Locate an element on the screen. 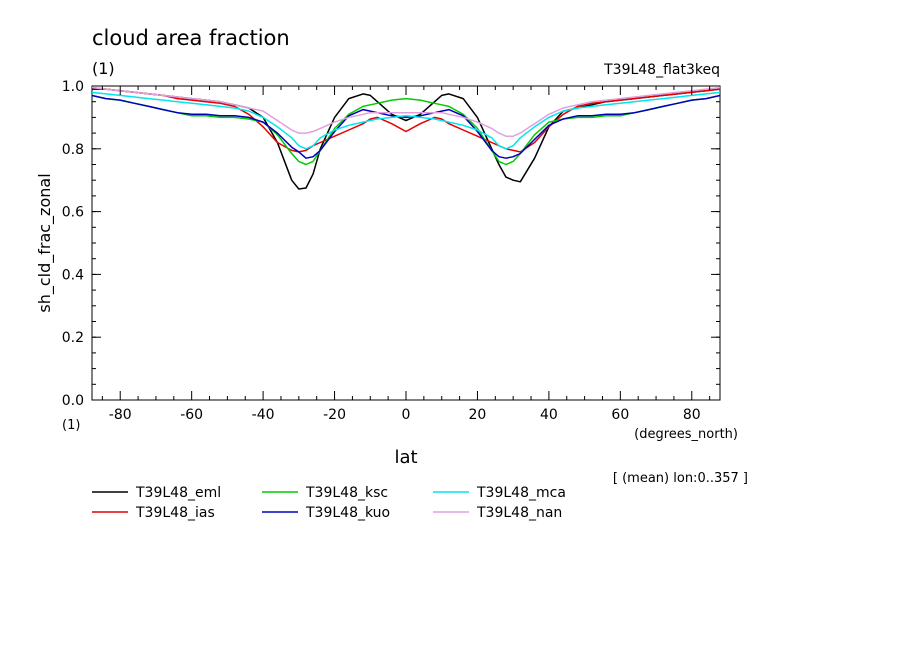 This screenshot has width=904, height=654. series-line-T39L48_ias is located at coordinates (406, 119).